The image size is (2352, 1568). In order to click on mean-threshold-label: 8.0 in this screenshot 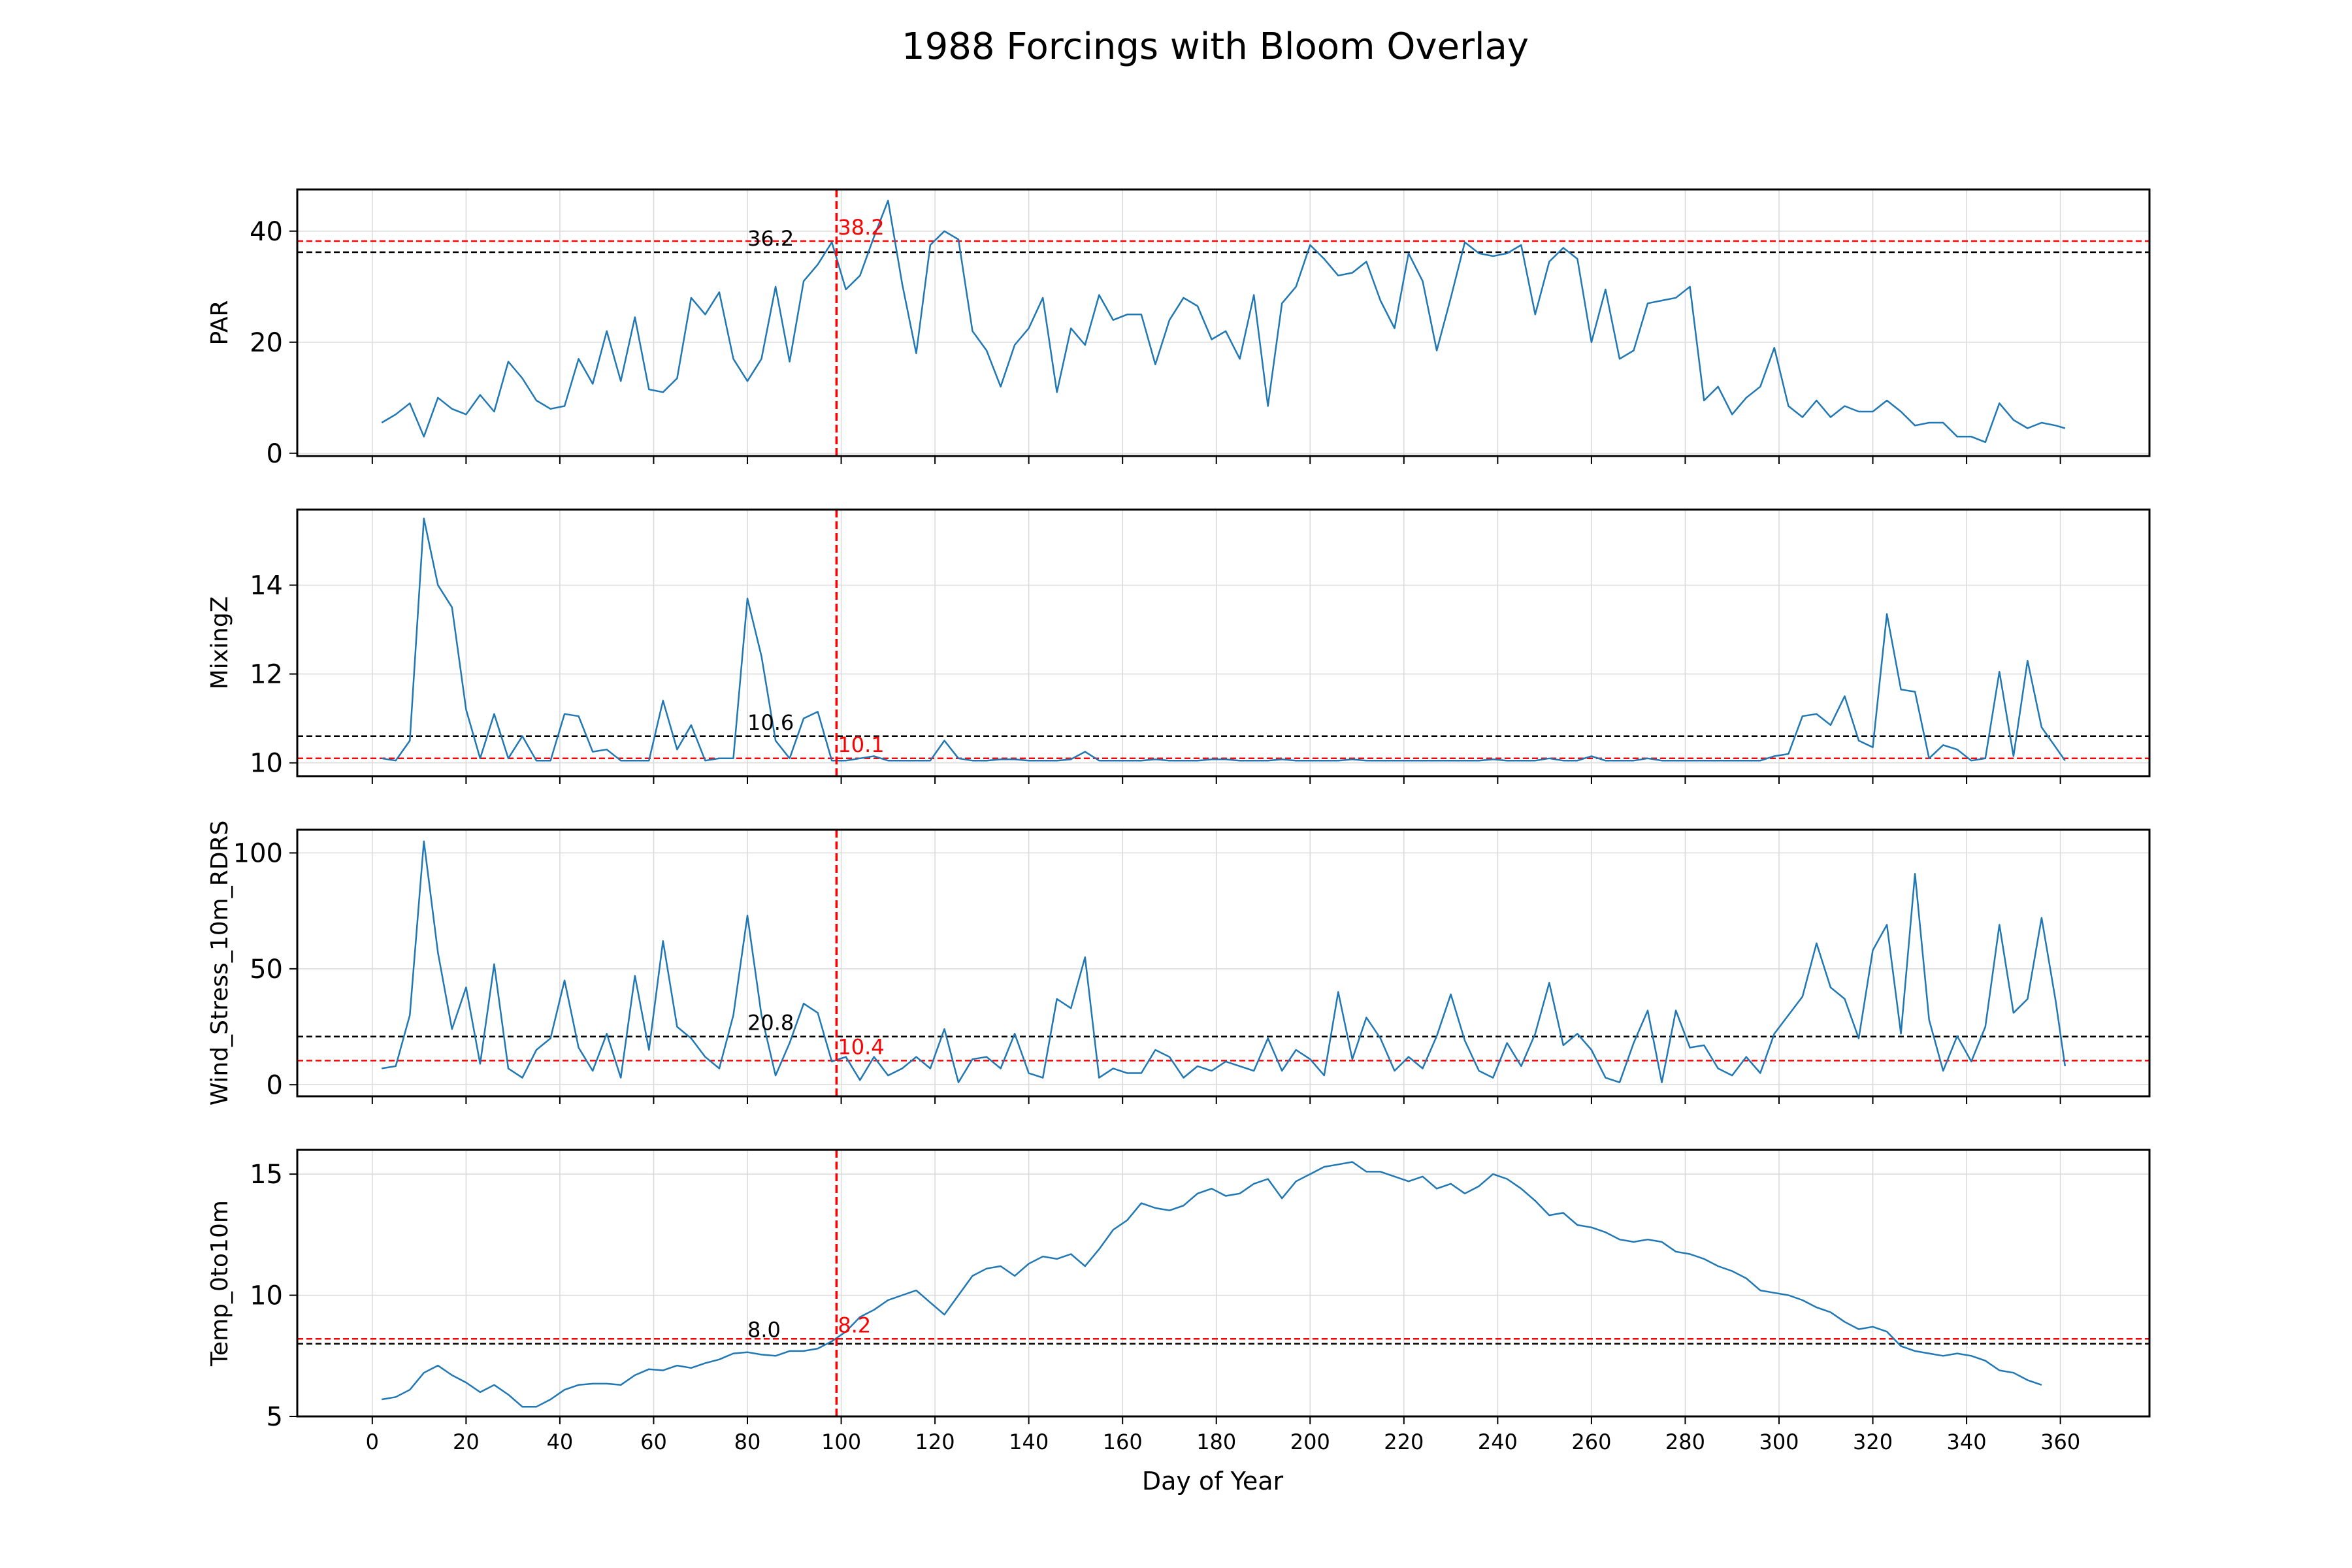, I will do `click(764, 1330)`.